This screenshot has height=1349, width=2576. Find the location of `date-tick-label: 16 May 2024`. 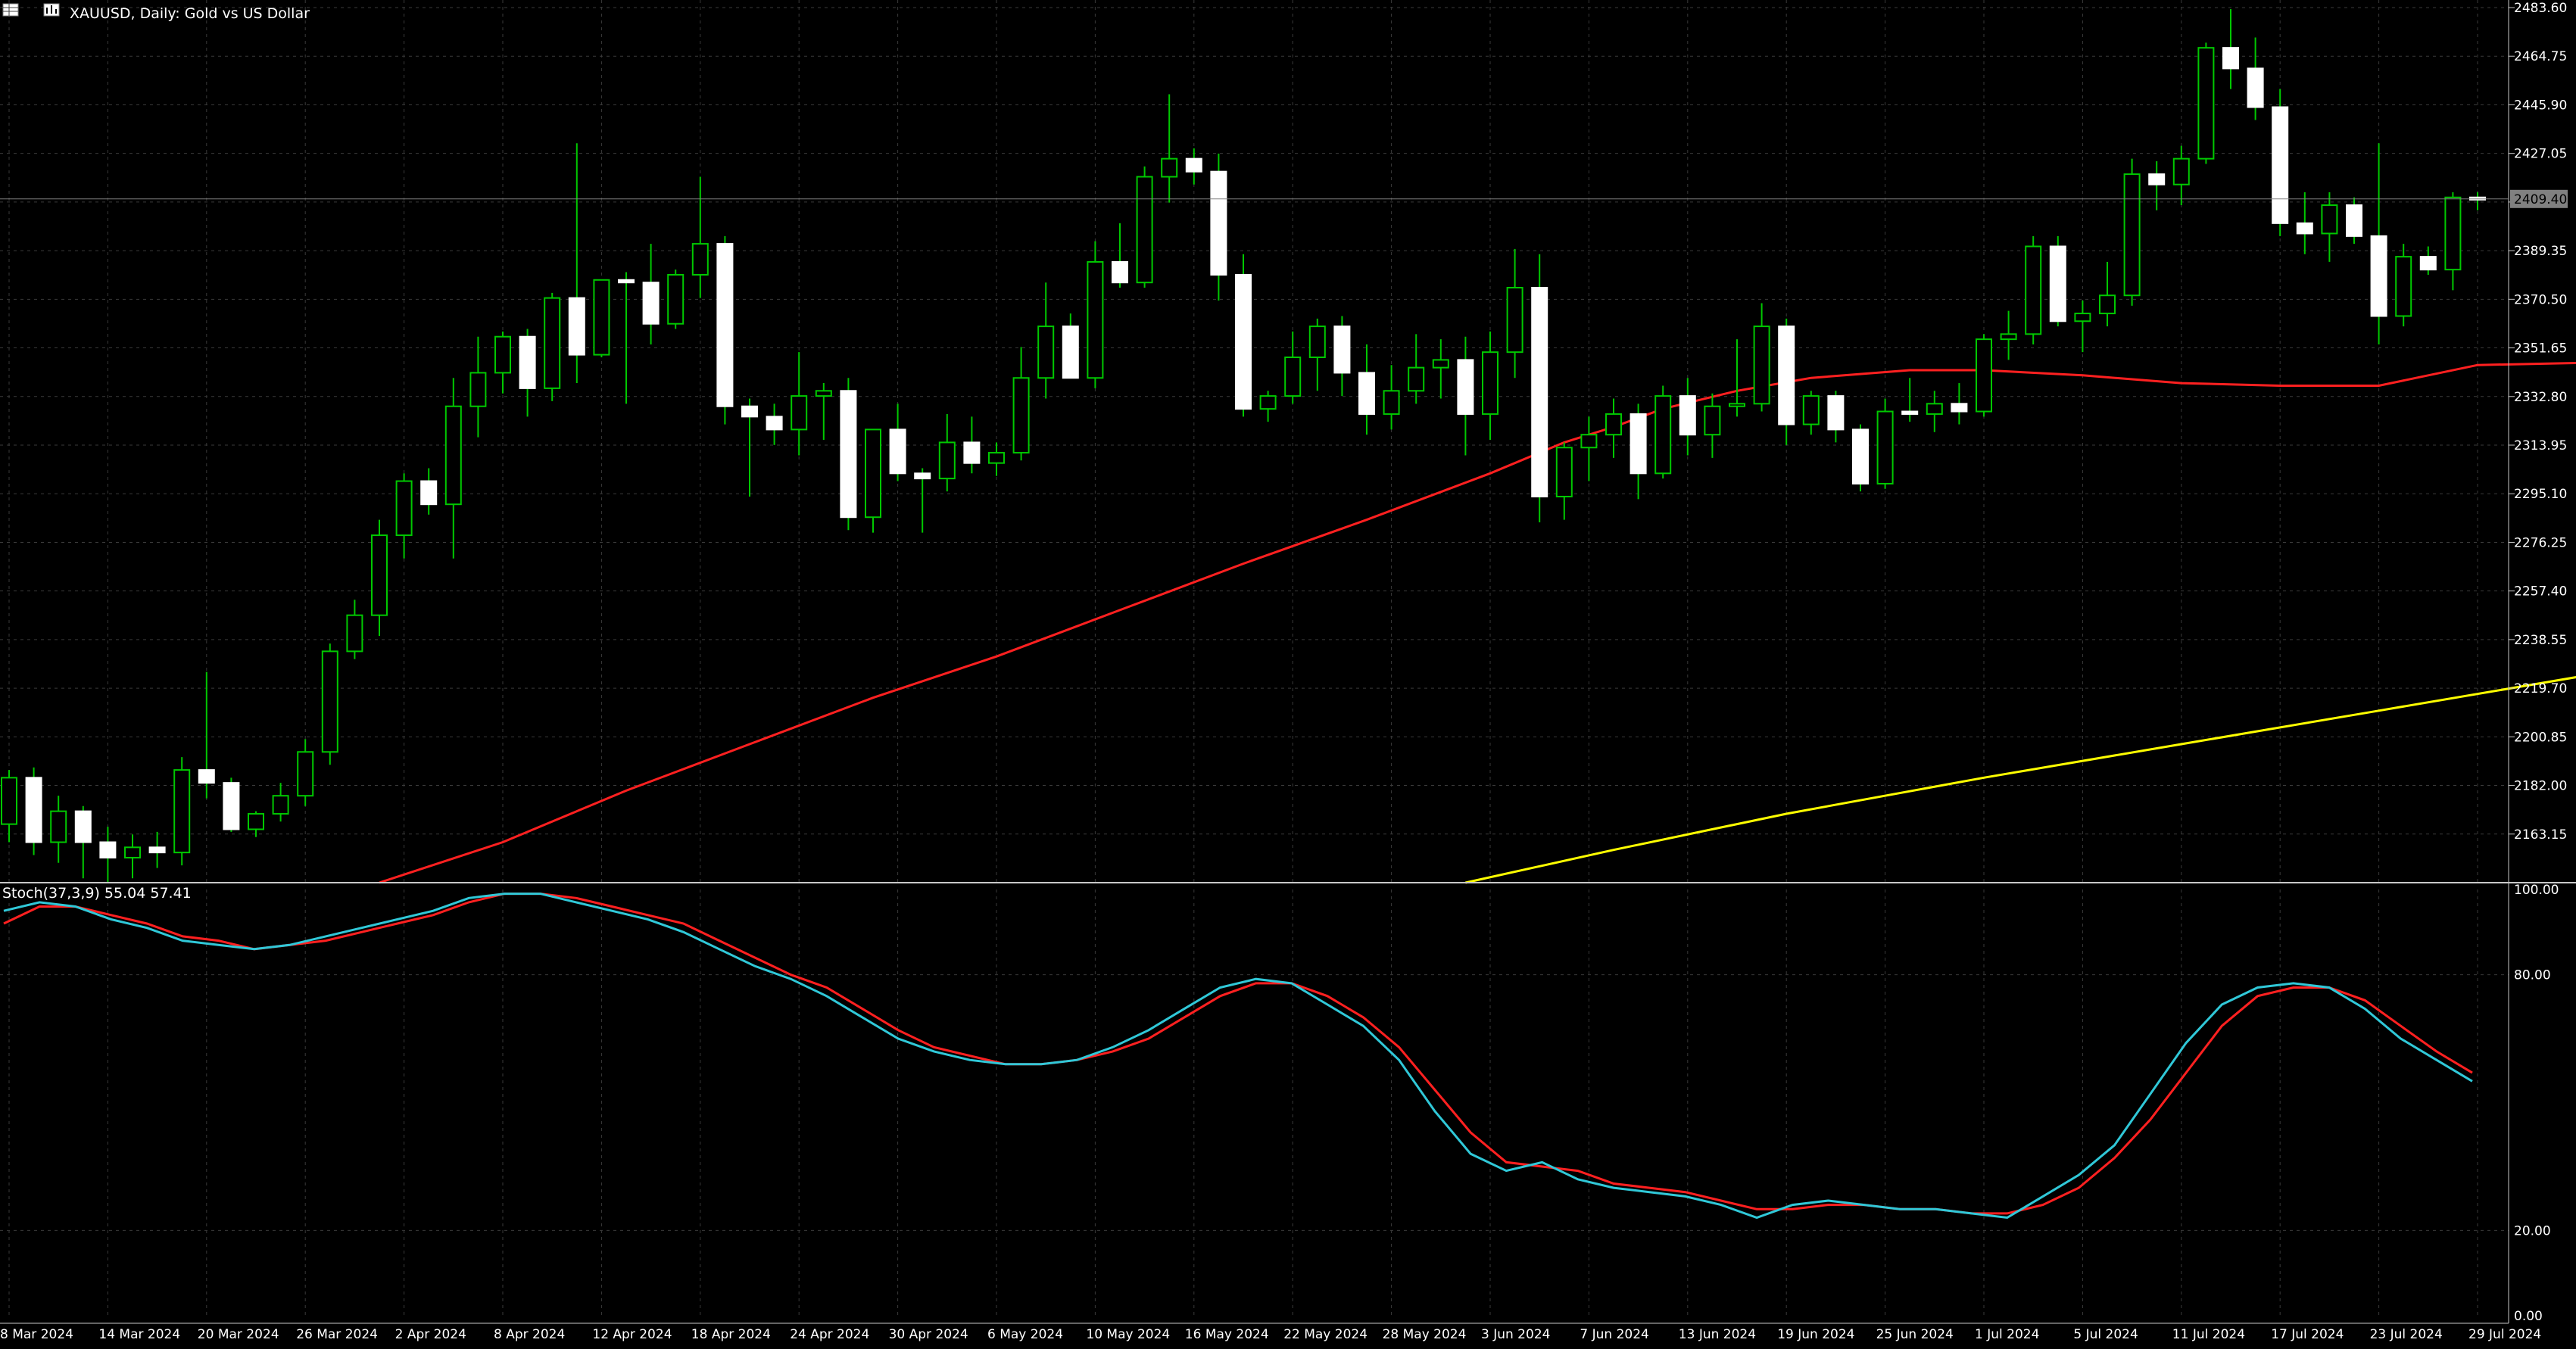

date-tick-label: 16 May 2024 is located at coordinates (1227, 1335).